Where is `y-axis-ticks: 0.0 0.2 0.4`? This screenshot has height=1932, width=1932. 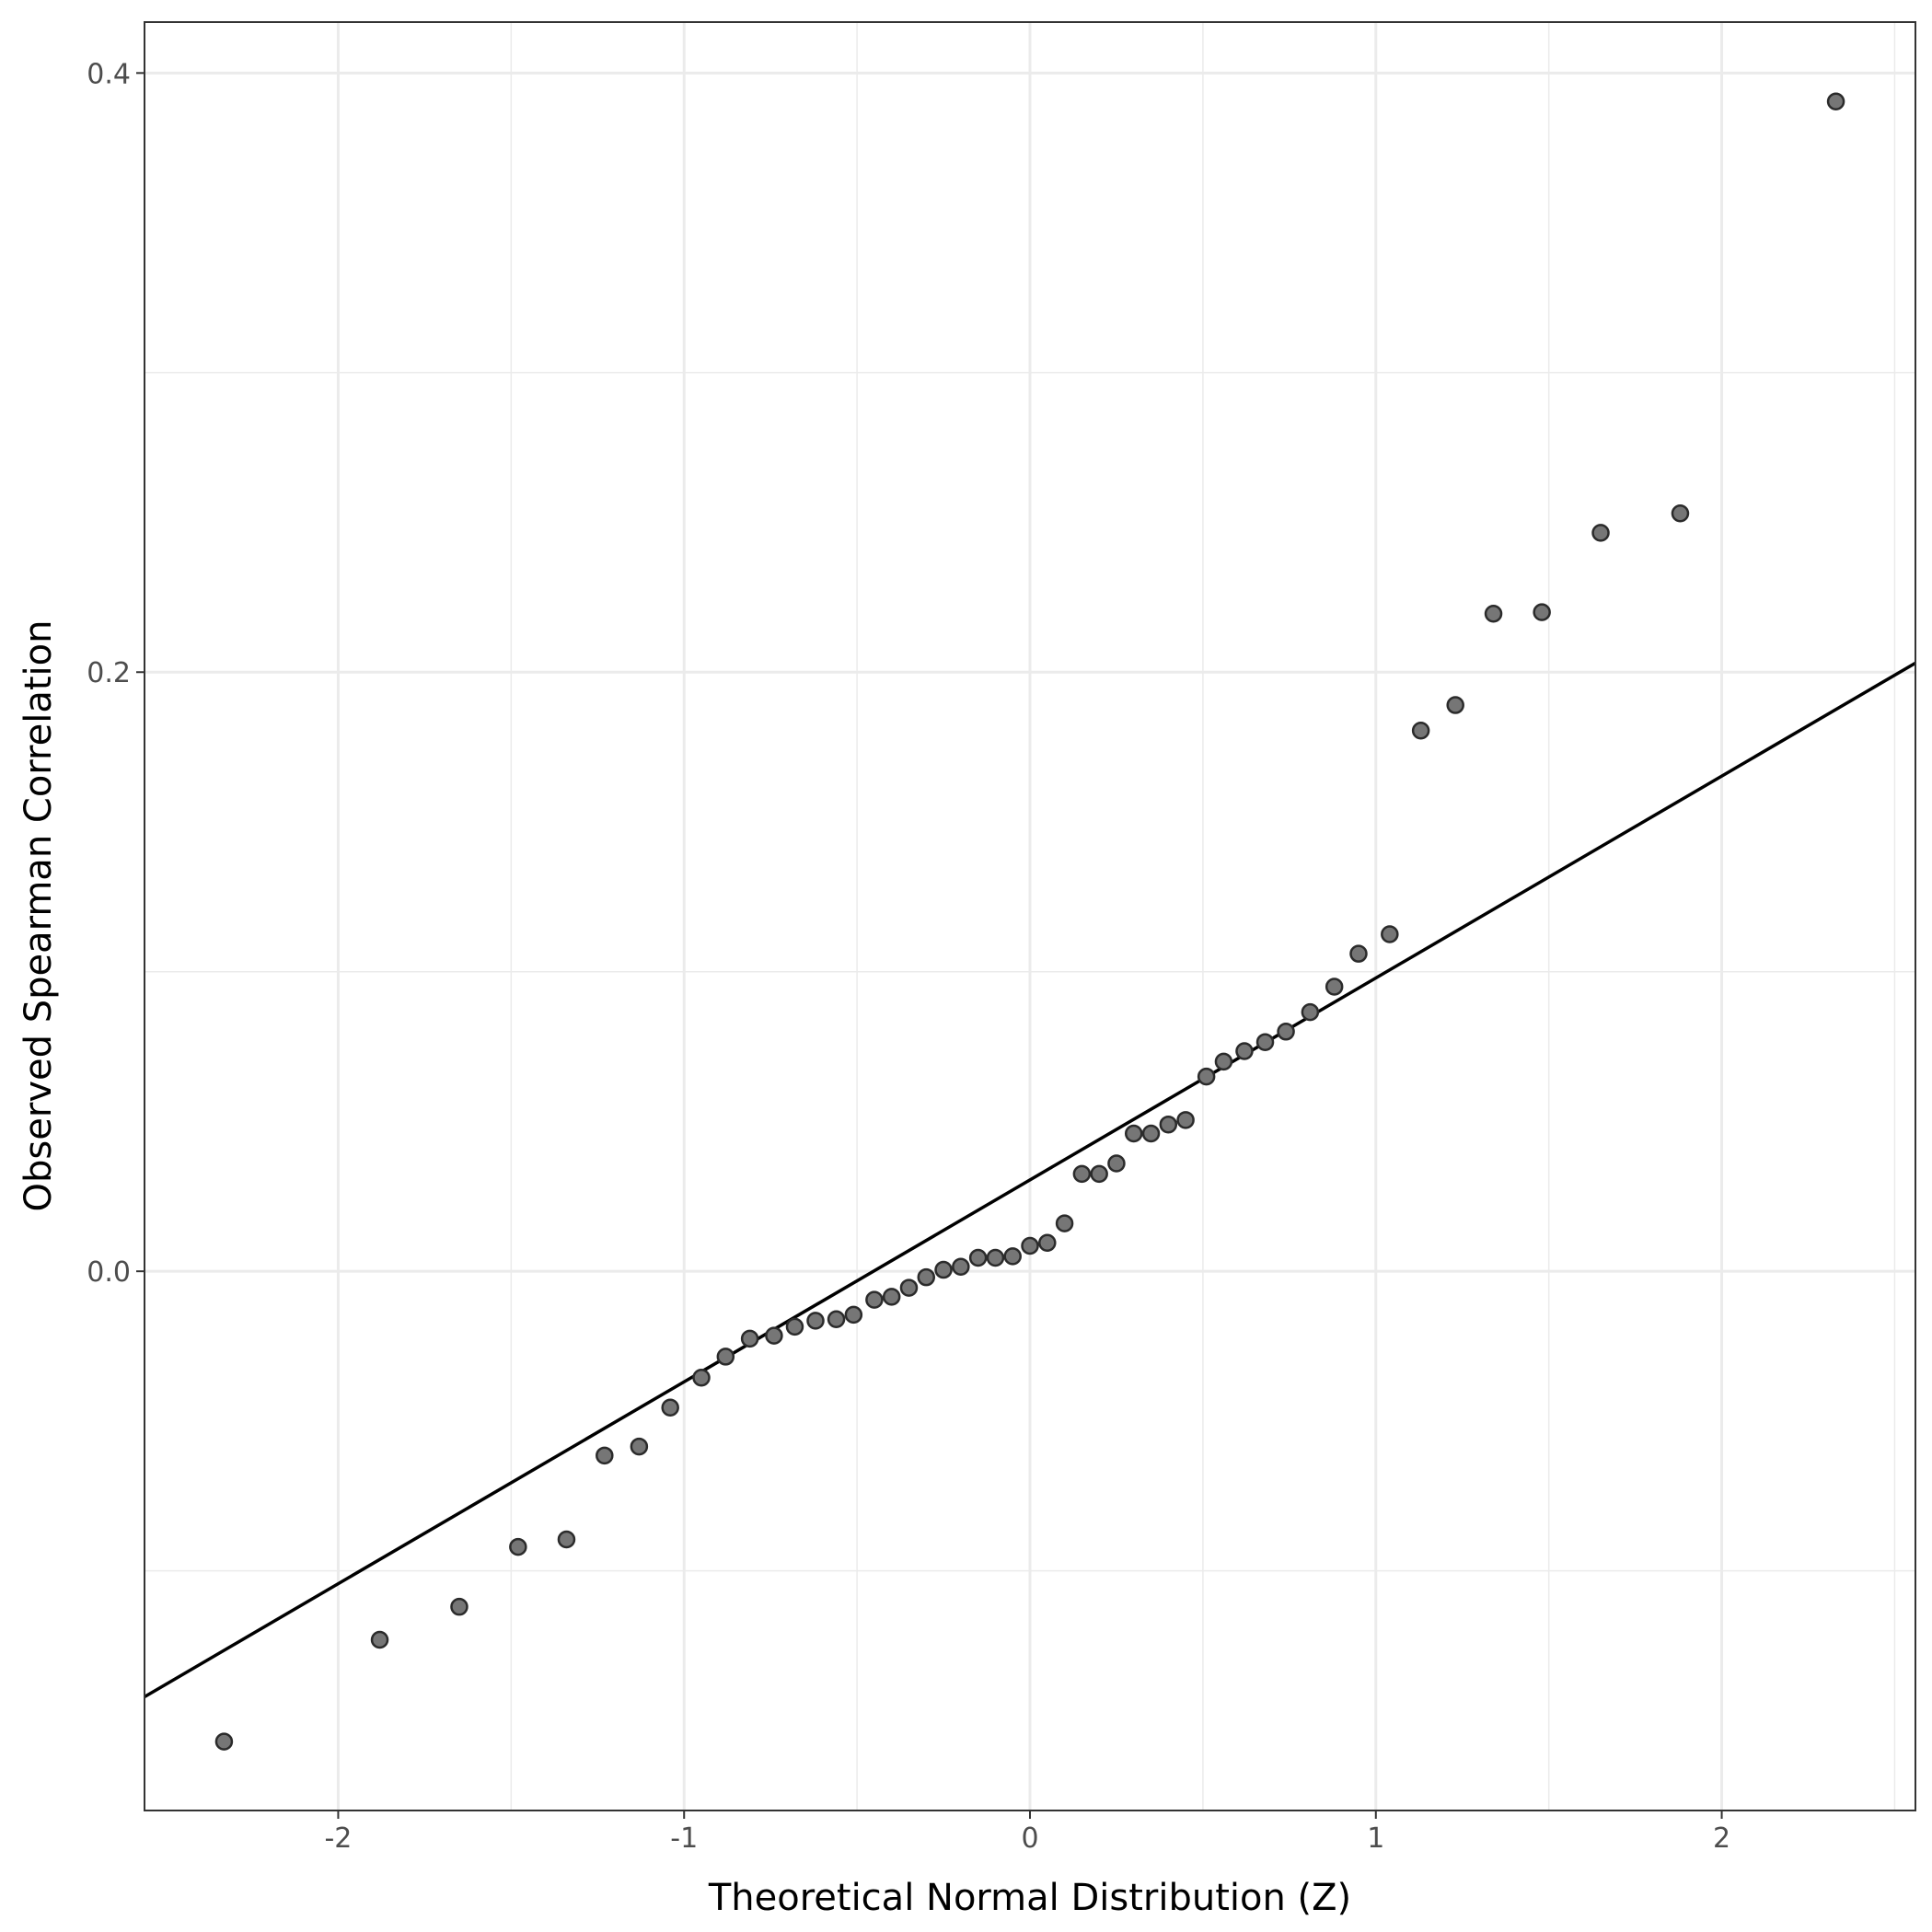
y-axis-ticks: 0.0 0.2 0.4 is located at coordinates (116, 673).